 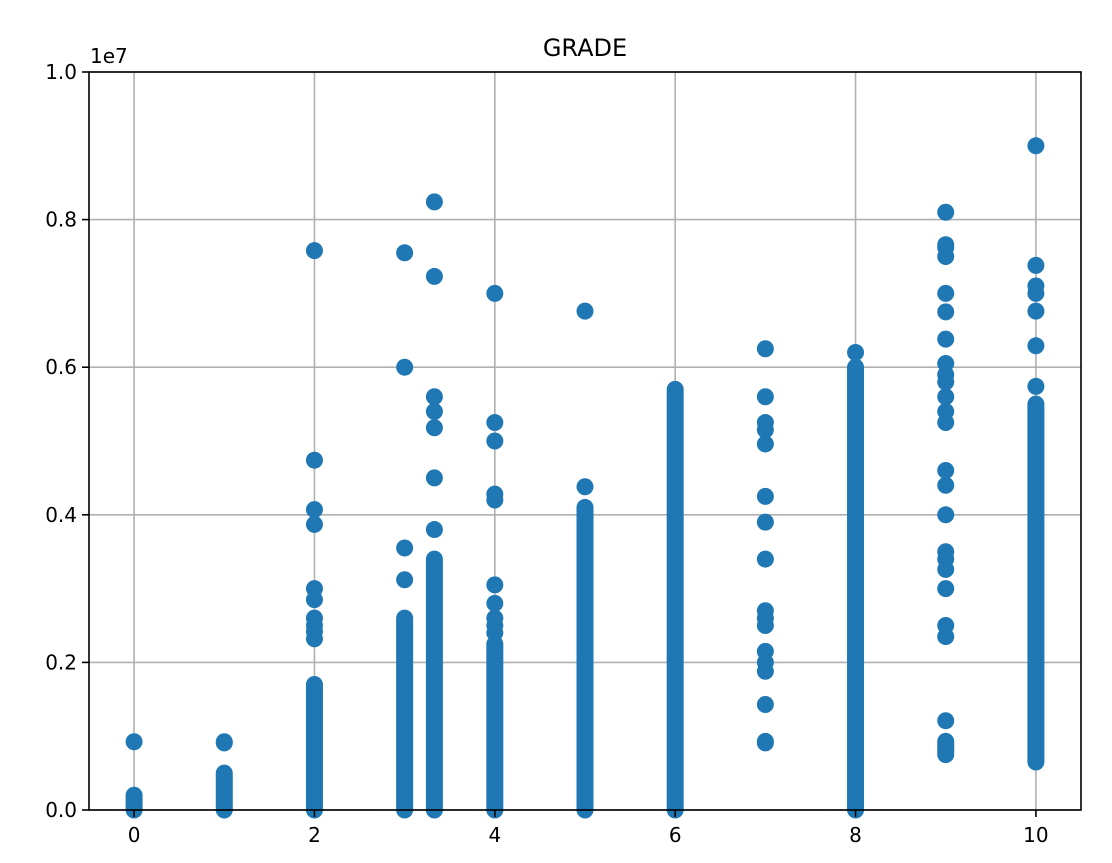 I want to click on x-tick-label: 6, so click(x=675, y=835).